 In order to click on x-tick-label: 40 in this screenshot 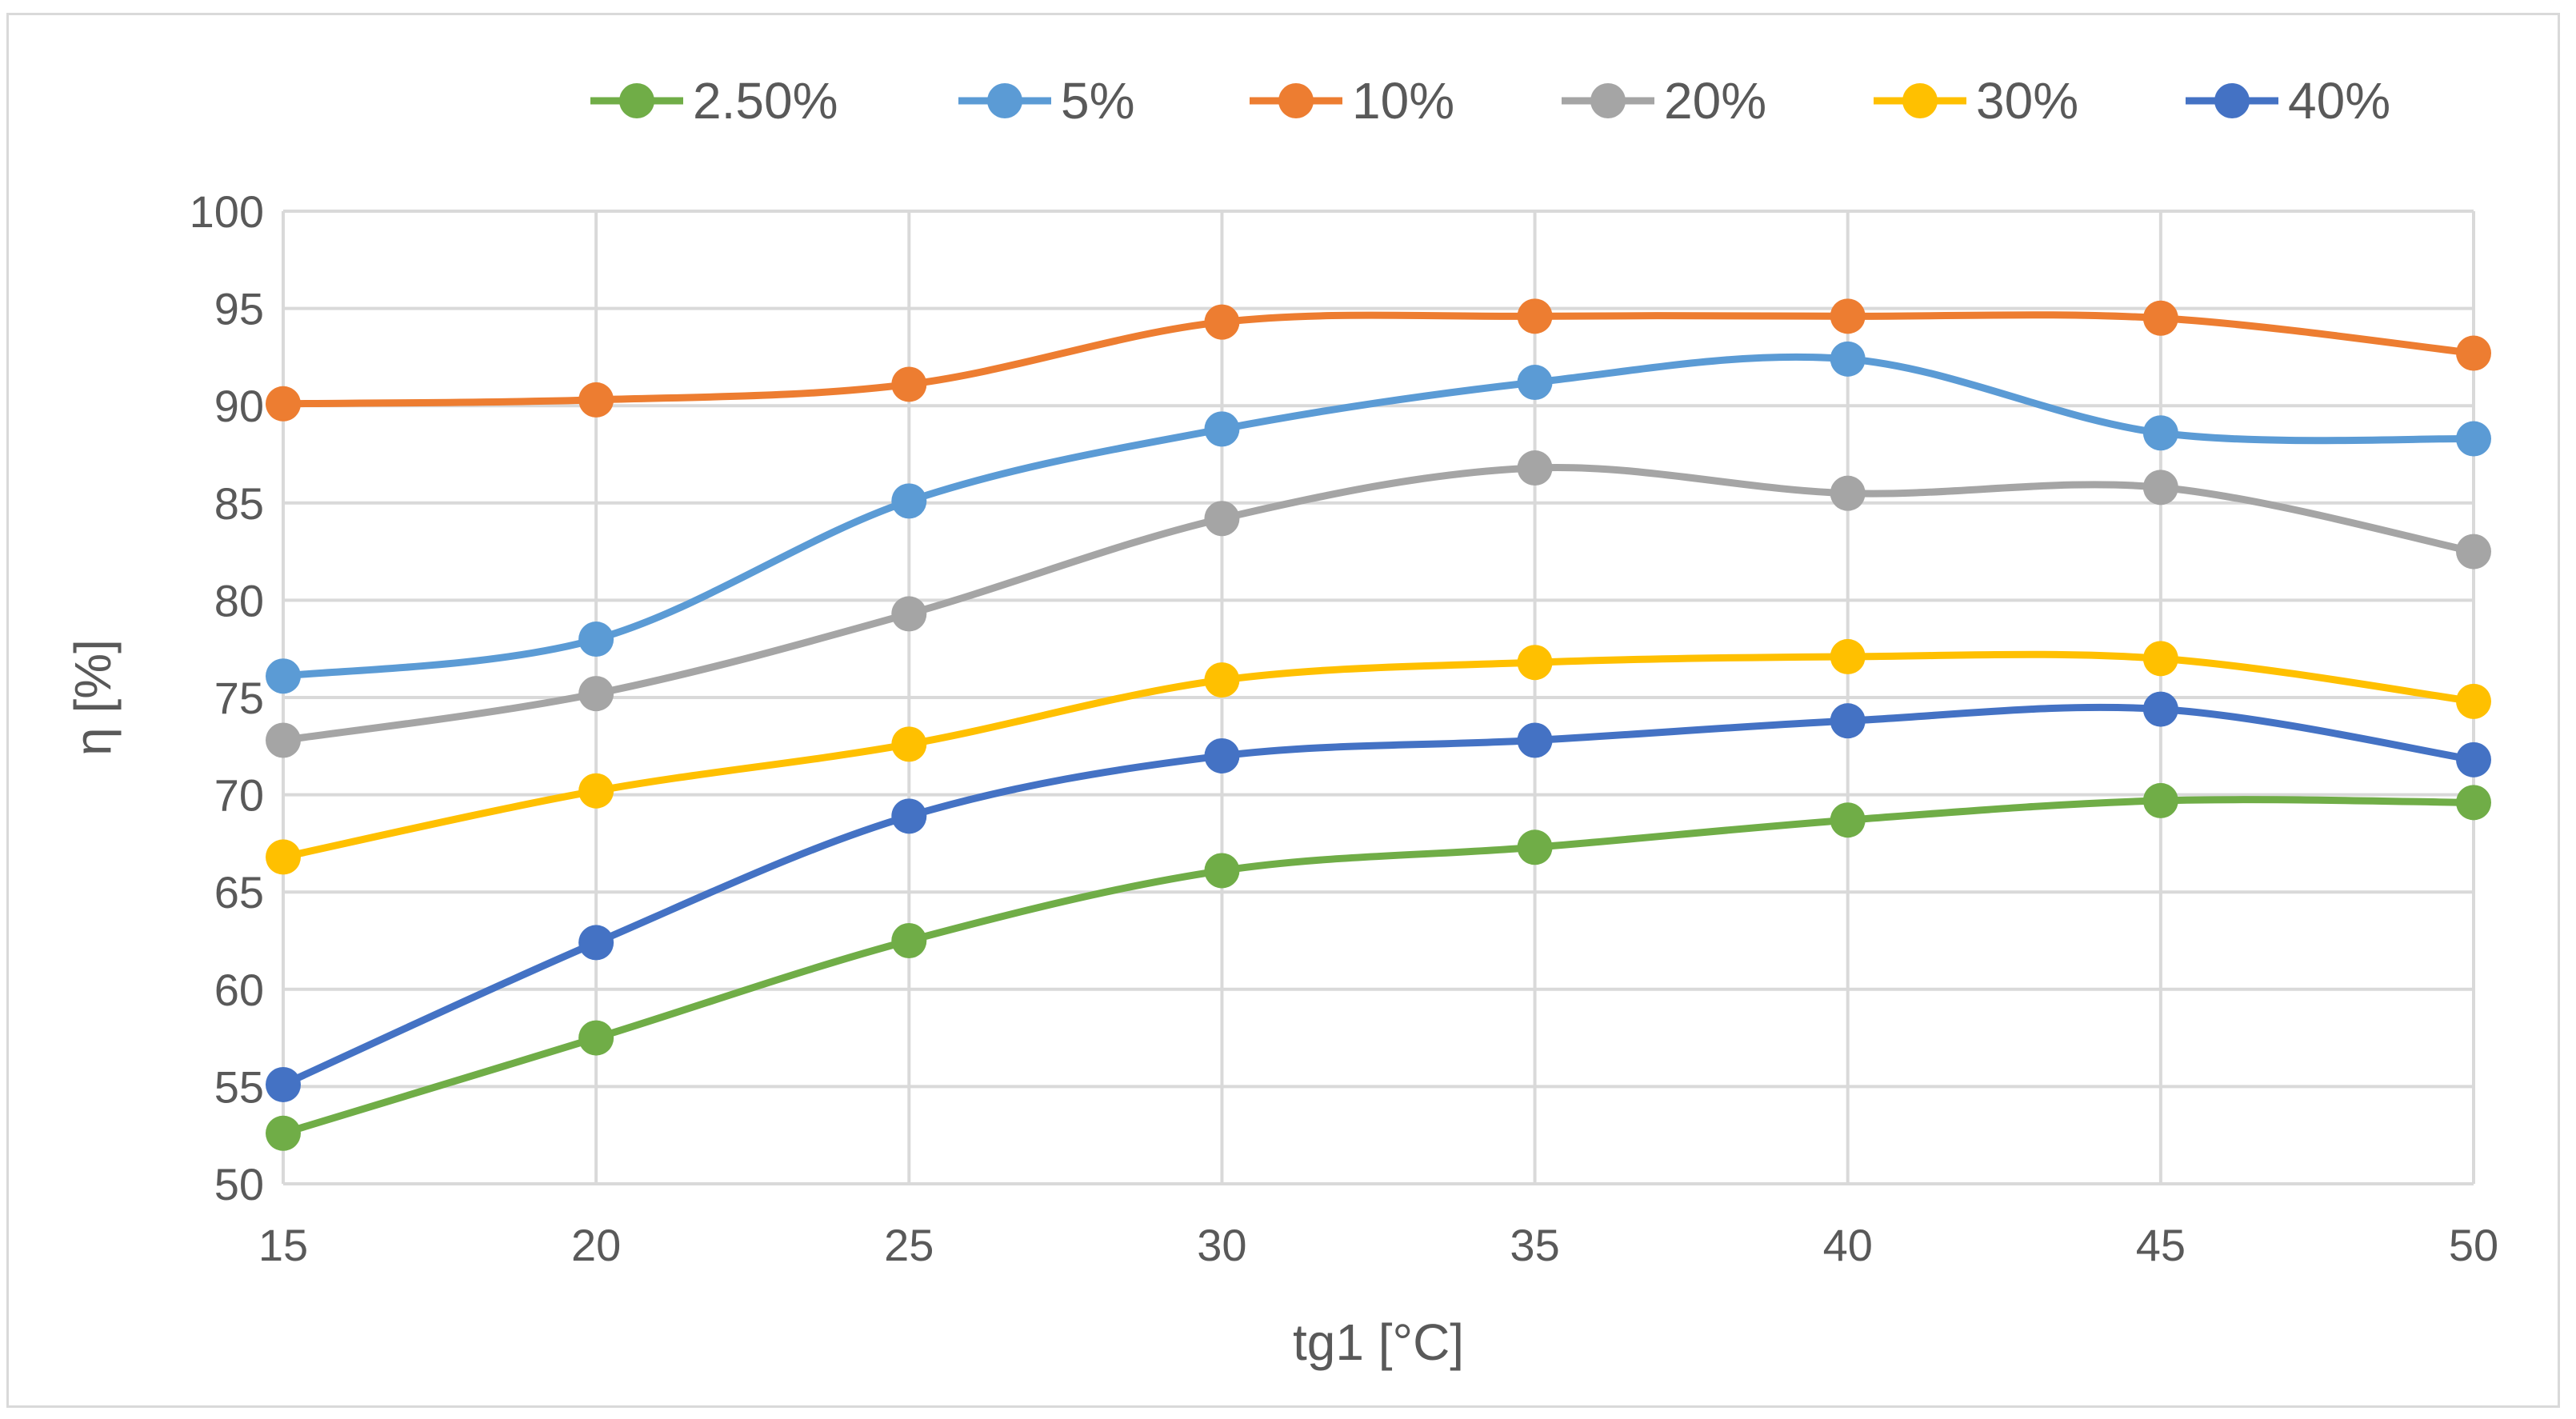, I will do `click(1848, 1245)`.